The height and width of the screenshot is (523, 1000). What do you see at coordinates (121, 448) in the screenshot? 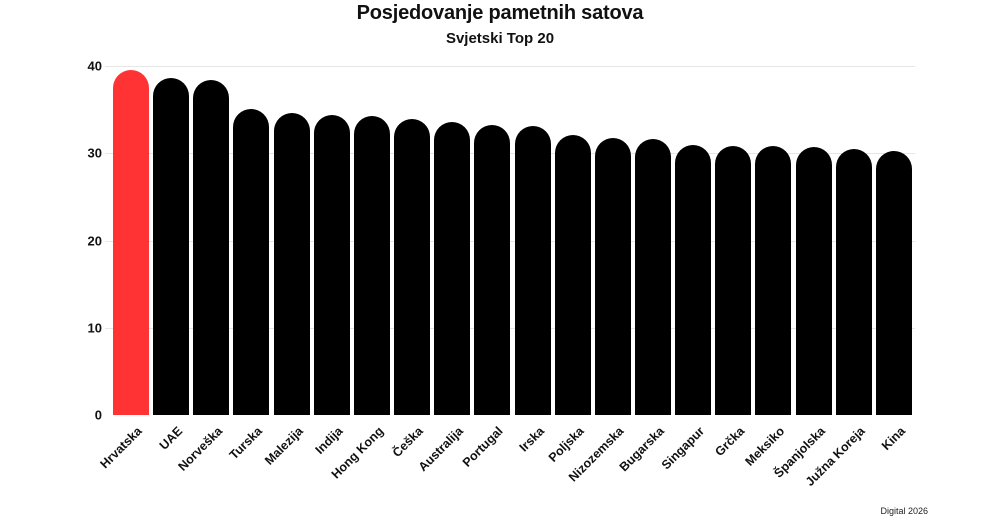
I see `x-tick-label: Hrvatska` at bounding box center [121, 448].